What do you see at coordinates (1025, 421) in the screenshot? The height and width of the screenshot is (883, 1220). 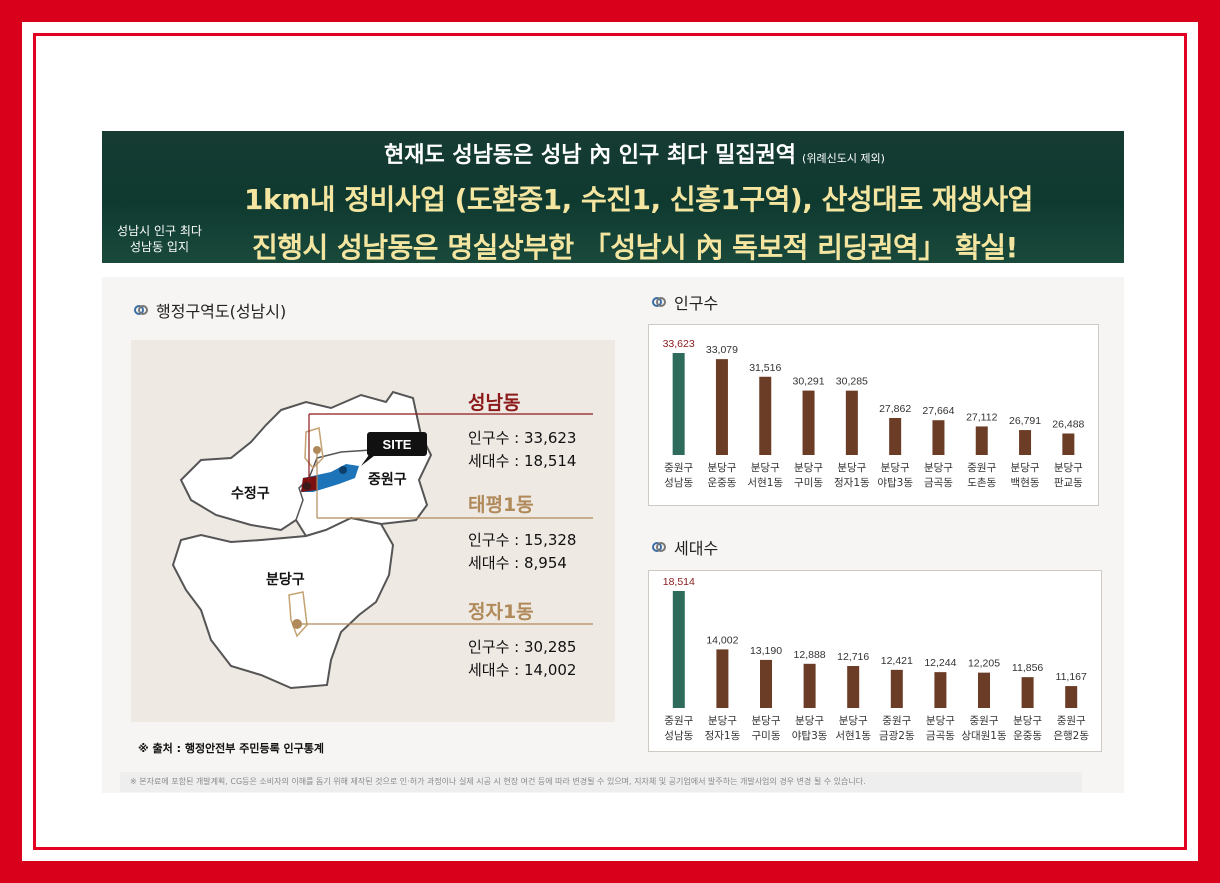 I see `value-label-0-8: 26,791` at bounding box center [1025, 421].